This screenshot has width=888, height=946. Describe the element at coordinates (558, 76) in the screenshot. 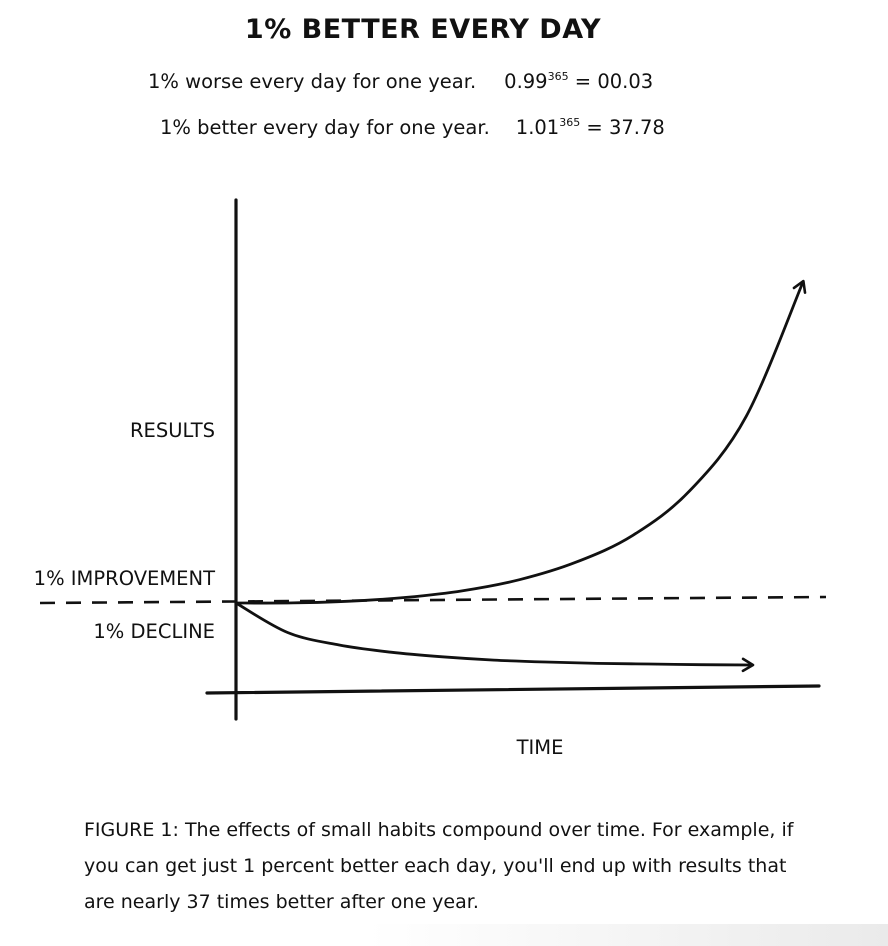

I see `formula-worse-exponent: 365` at that location.